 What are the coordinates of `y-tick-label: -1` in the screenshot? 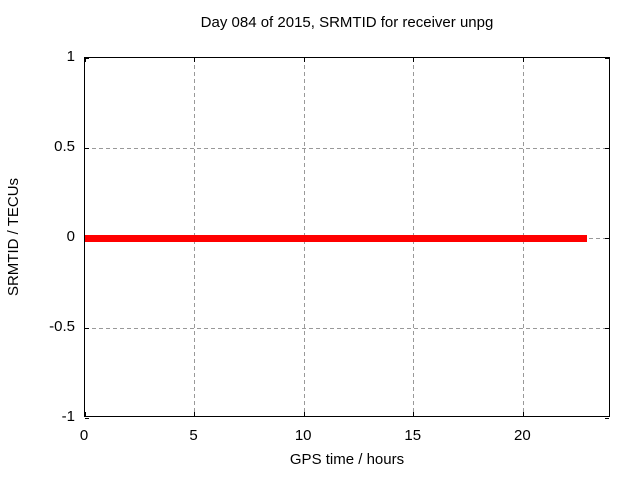 It's located at (68, 416).